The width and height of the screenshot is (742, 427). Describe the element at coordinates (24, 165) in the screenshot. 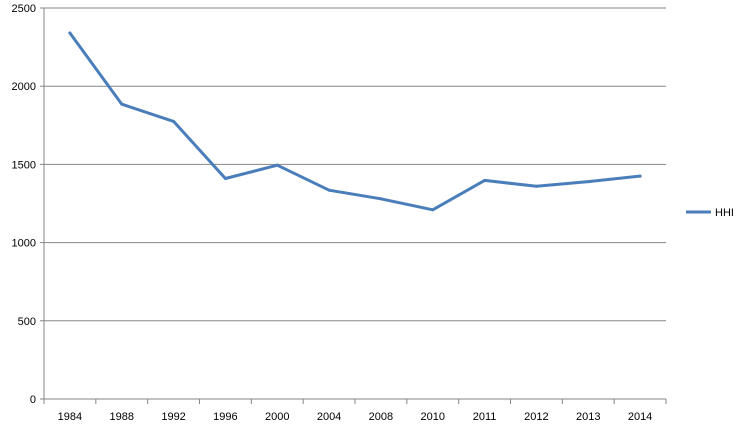

I see `y-tick-label: 1500` at that location.